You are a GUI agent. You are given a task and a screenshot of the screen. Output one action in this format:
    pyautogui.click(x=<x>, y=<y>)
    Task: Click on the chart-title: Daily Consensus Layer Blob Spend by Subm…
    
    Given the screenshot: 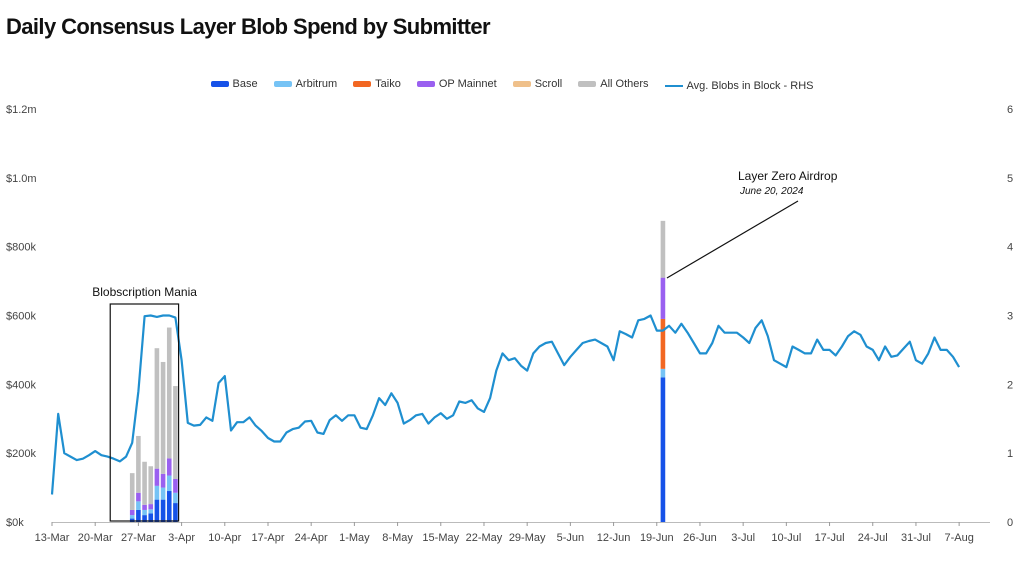 What is the action you would take?
    pyautogui.click(x=248, y=26)
    